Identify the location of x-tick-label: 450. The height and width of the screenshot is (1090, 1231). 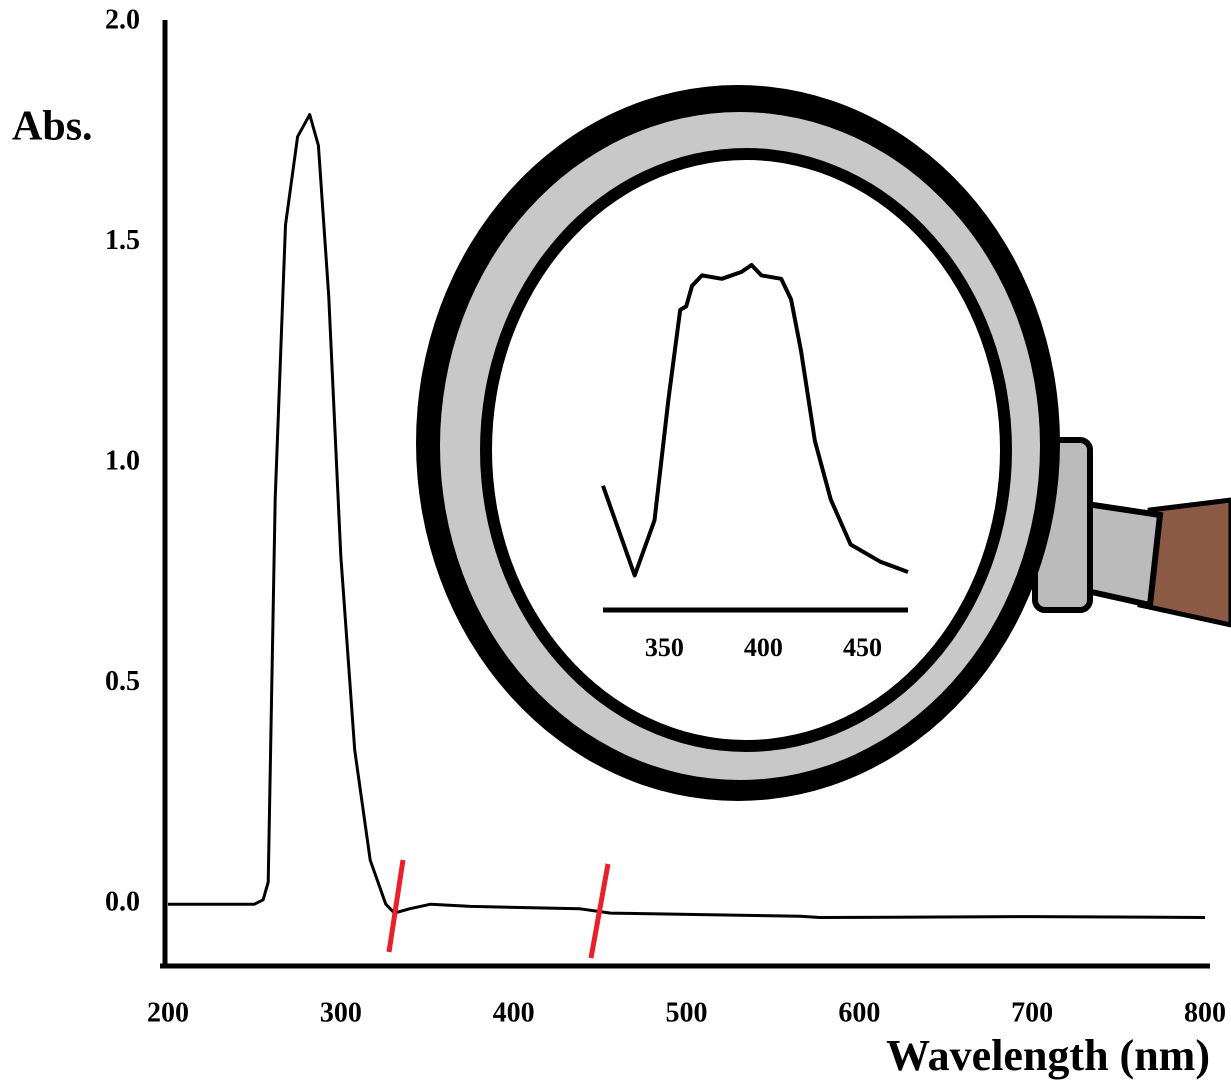
(862, 647).